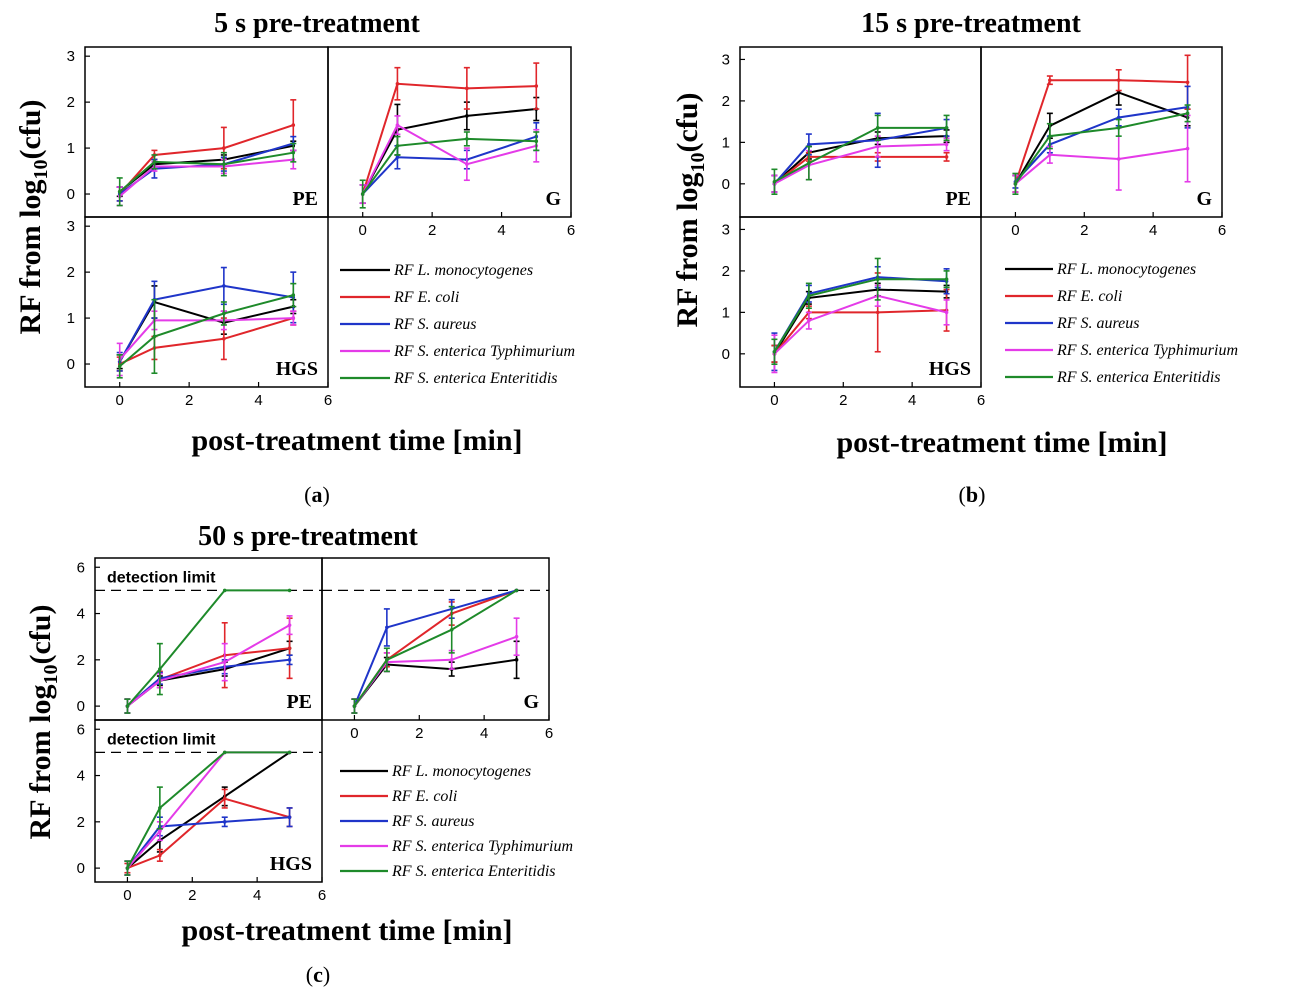 The height and width of the screenshot is (993, 1293). What do you see at coordinates (354, 733) in the screenshot?
I see `x-tick-label: 0` at bounding box center [354, 733].